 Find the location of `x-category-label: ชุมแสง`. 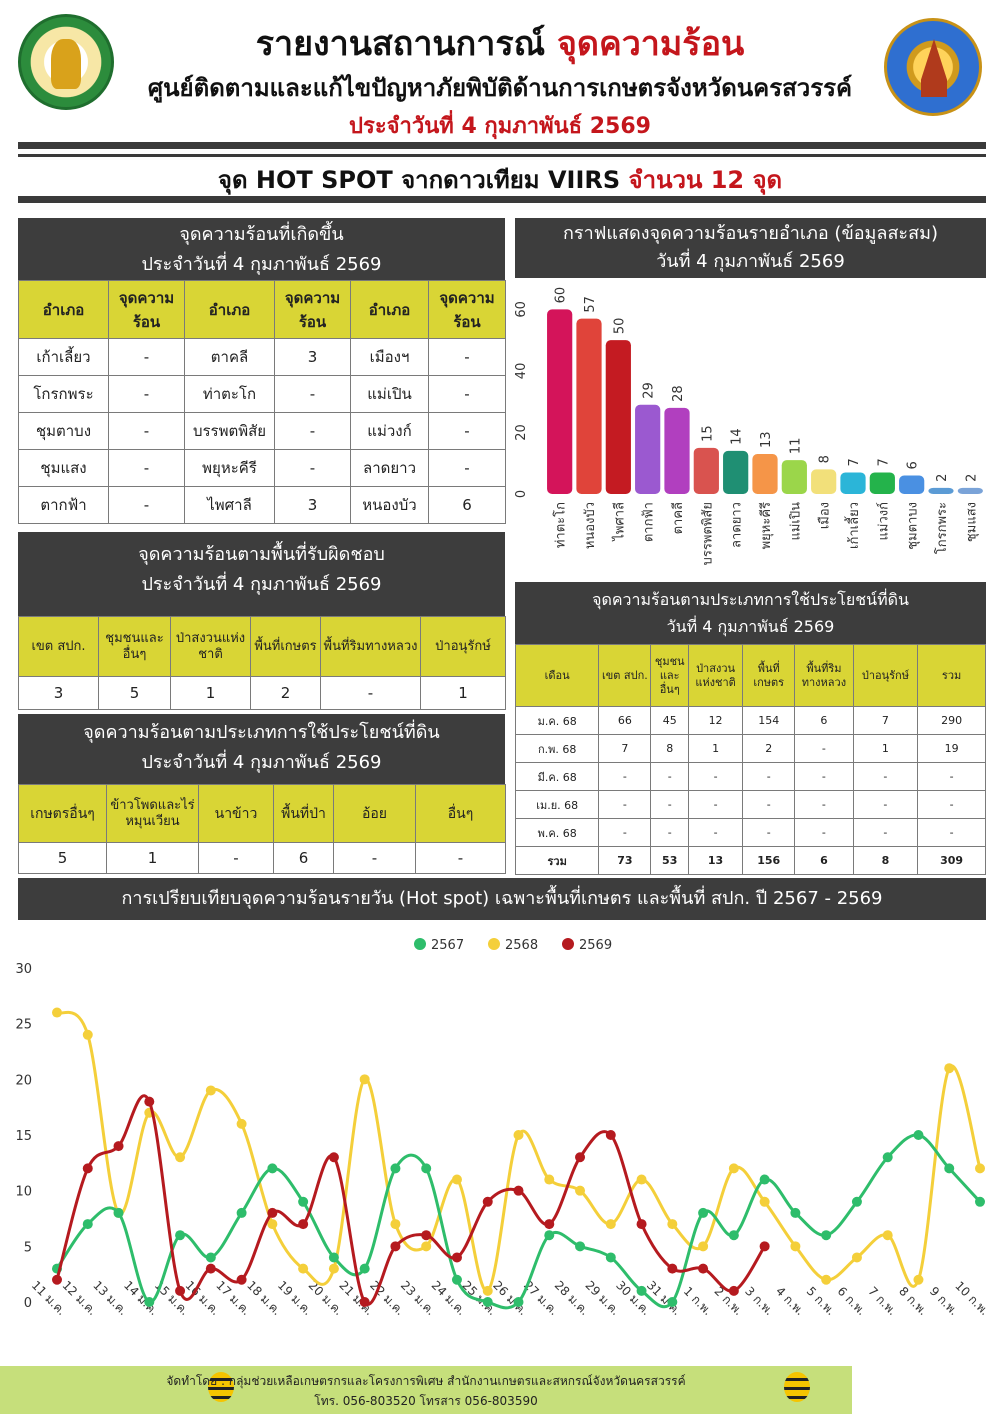

x-category-label: ชุมแสง is located at coordinates (971, 522).